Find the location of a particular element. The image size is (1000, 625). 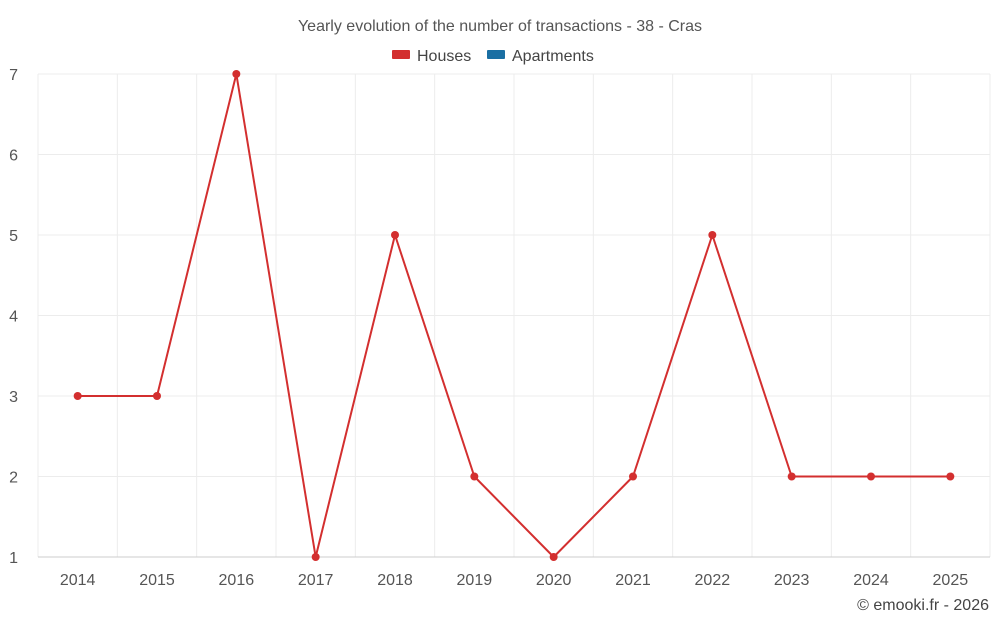

x-tick-label: 2021 is located at coordinates (633, 580).